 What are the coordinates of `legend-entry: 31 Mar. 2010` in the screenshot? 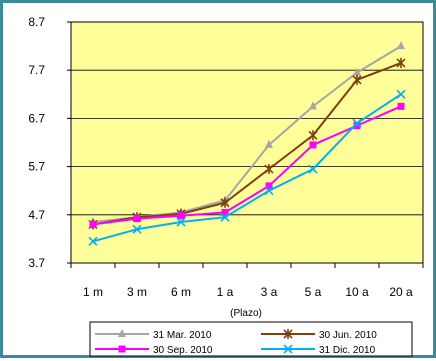 It's located at (153, 335).